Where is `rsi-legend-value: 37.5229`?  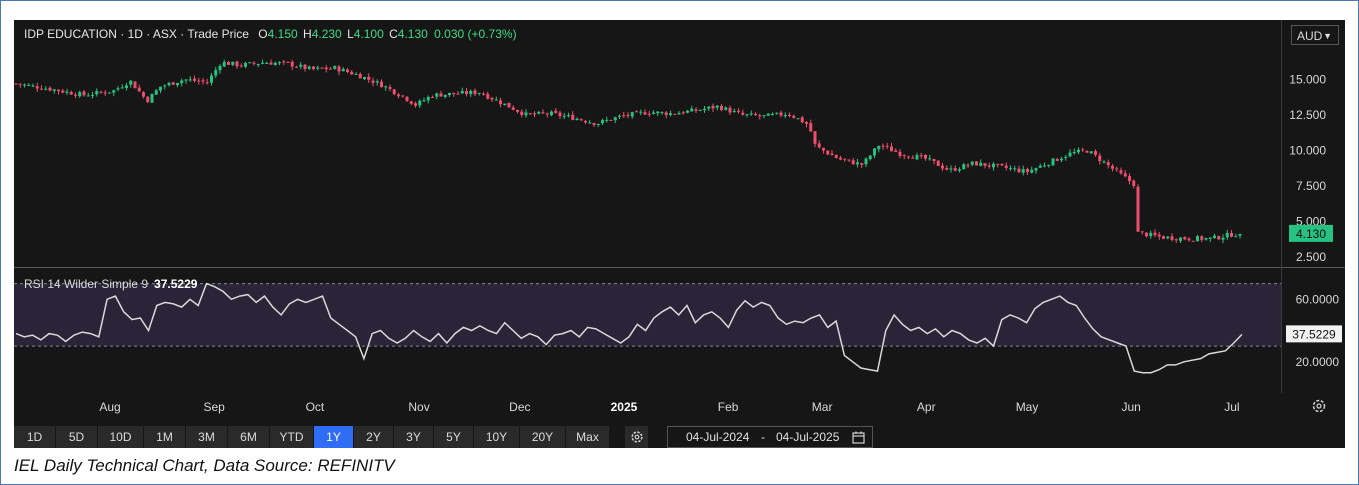 rsi-legend-value: 37.5229 is located at coordinates (176, 284).